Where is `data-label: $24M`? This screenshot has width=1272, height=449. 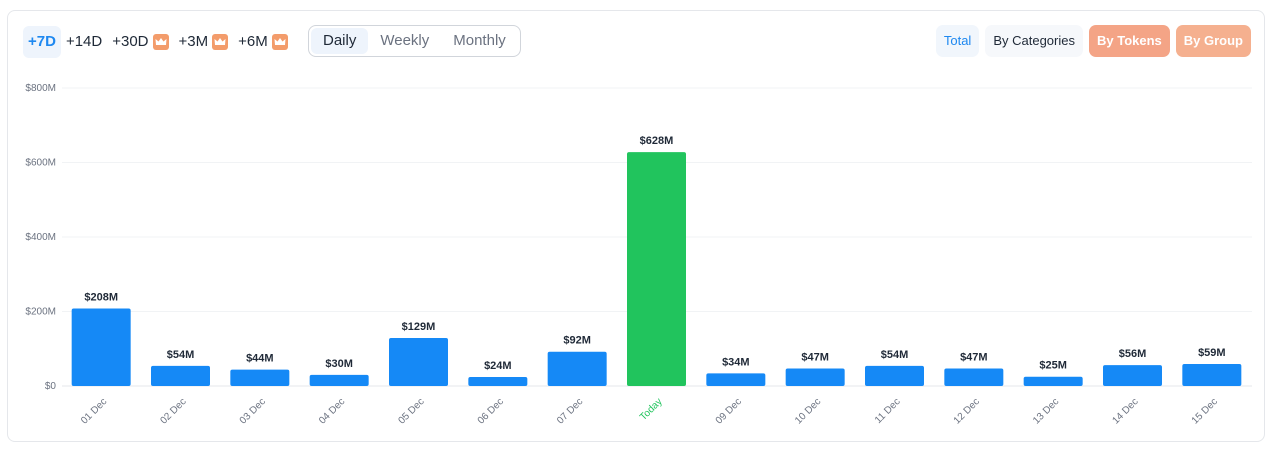 data-label: $24M is located at coordinates (498, 366).